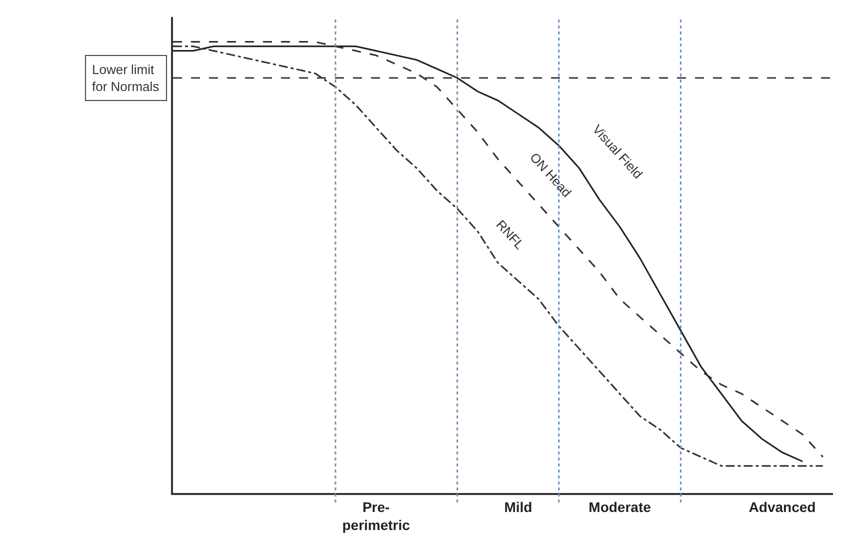 The width and height of the screenshot is (841, 544). What do you see at coordinates (620, 506) in the screenshot?
I see `x-tick-label: Moderate` at bounding box center [620, 506].